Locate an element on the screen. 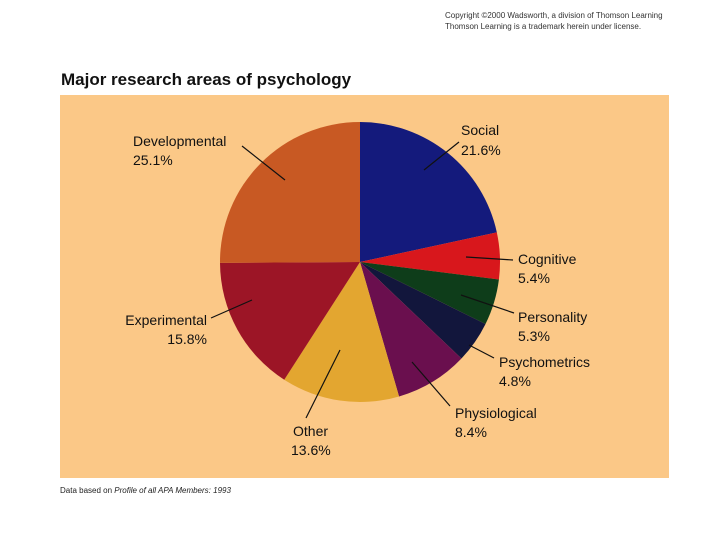 This screenshot has height=540, width=720. pie-slice-social is located at coordinates (428, 191).